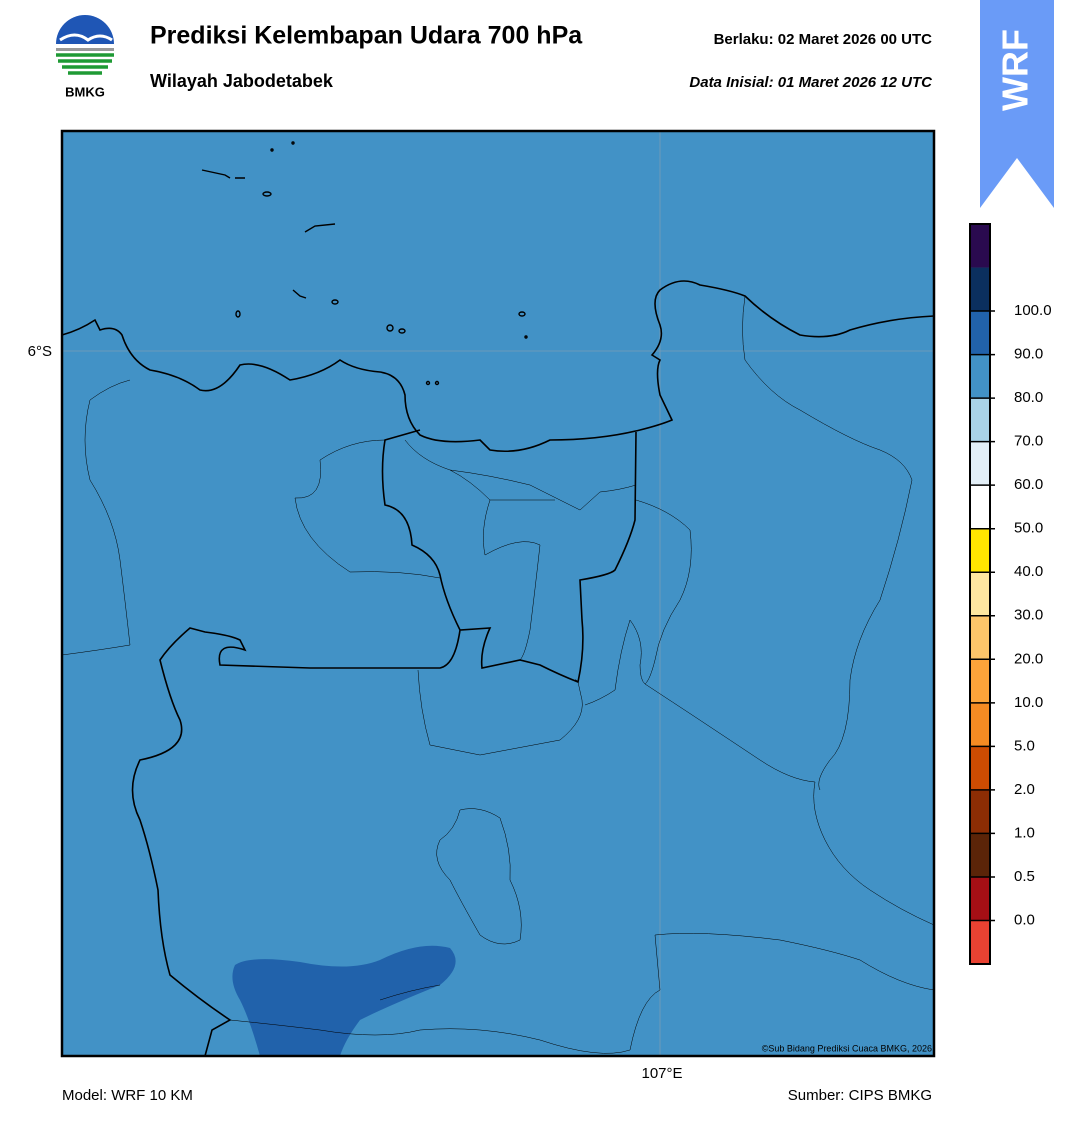 The image size is (1081, 1128). I want to click on colorbar-label: 10.0, so click(1028, 702).